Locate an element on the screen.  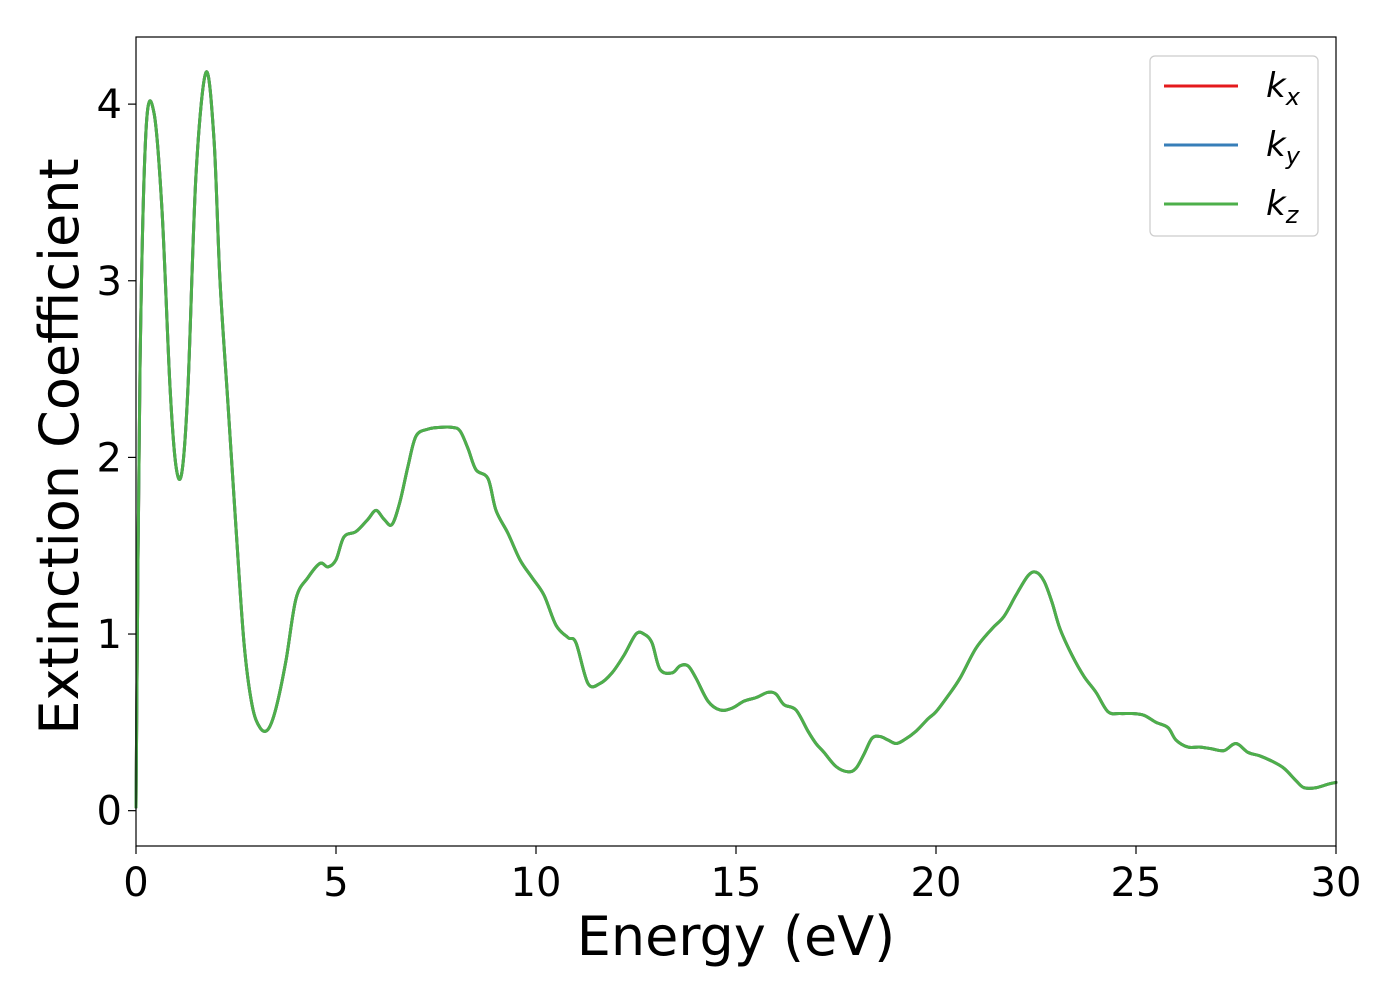
x-axis-ticks: 0 5 10 15 20 25 30 is located at coordinates (742, 876).